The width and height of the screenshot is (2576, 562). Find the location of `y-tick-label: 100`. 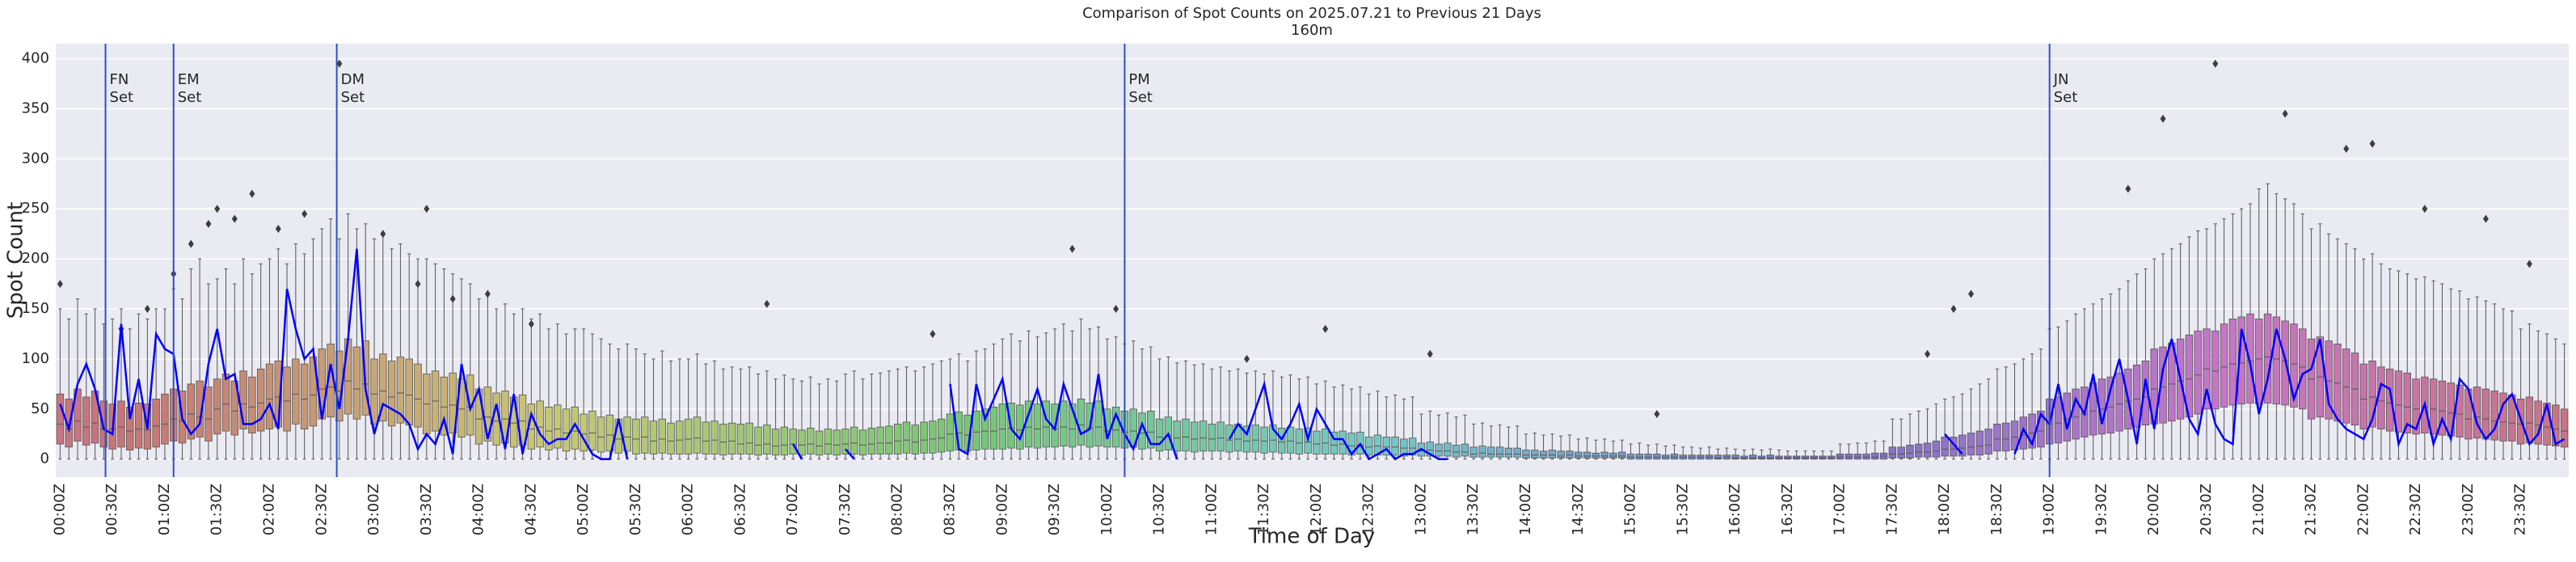

y-tick-label: 100 is located at coordinates (35, 358).